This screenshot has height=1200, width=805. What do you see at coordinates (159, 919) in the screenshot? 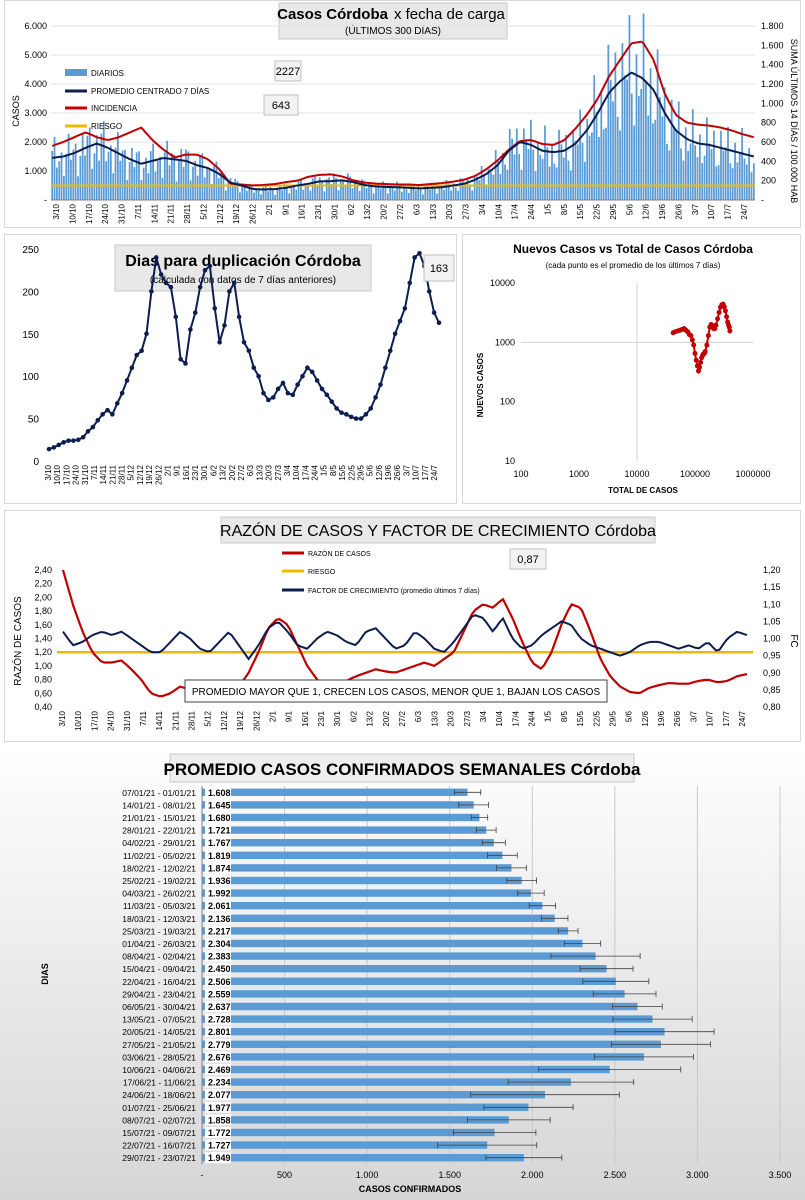
I see `promedio-category-label: 18/03/21 - 12/03/21` at bounding box center [159, 919].